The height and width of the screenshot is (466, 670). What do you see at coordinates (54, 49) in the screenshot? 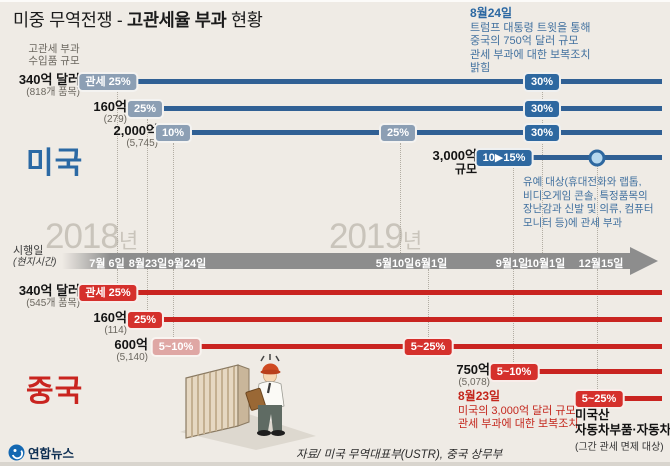
I see `text-line: 고관세 부과` at bounding box center [54, 49].